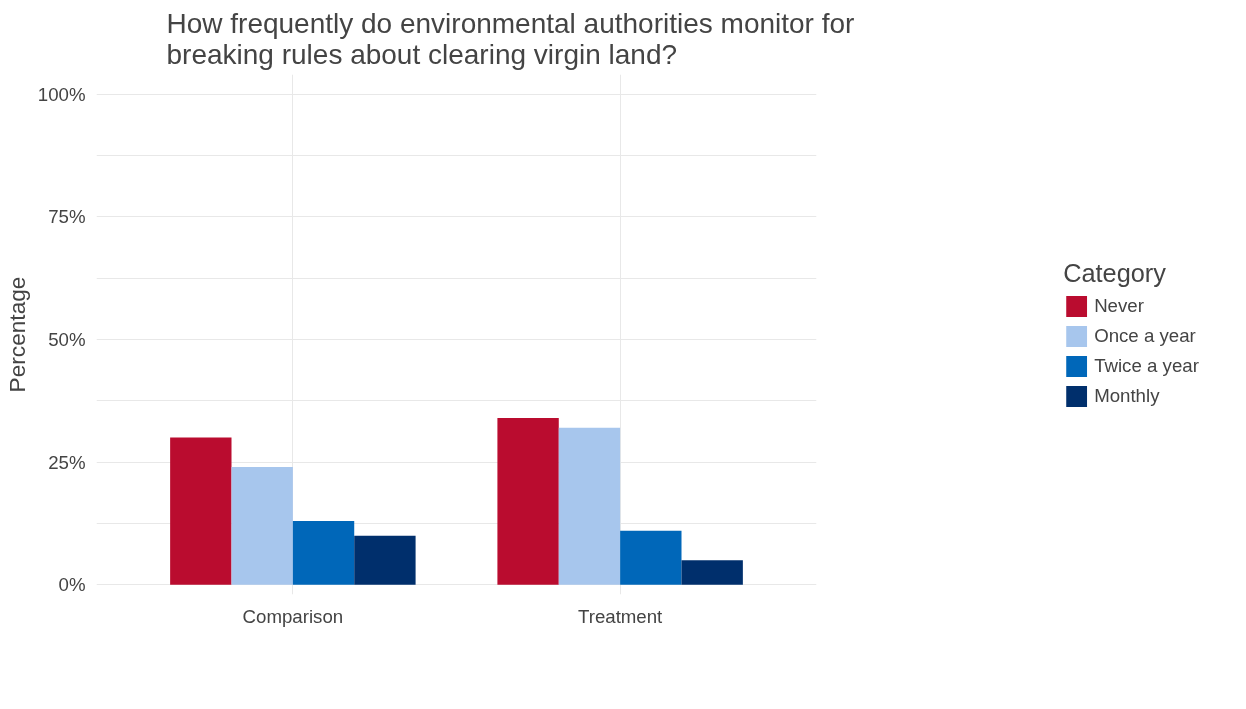 This screenshot has width=1246, height=709. I want to click on x-tick-label: Comparison, so click(293, 616).